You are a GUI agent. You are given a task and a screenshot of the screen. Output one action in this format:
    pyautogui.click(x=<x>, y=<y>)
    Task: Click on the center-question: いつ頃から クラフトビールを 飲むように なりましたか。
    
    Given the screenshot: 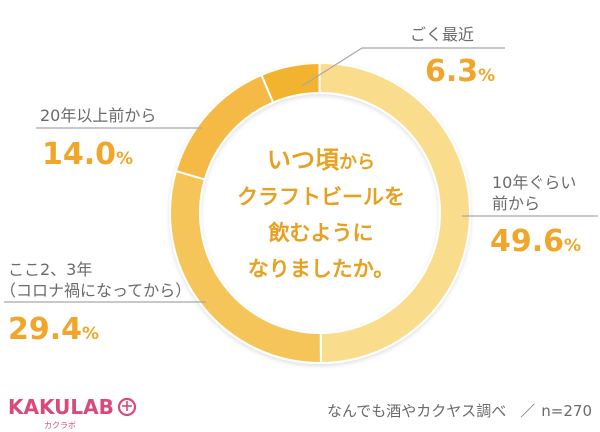 What is the action you would take?
    pyautogui.click(x=321, y=213)
    